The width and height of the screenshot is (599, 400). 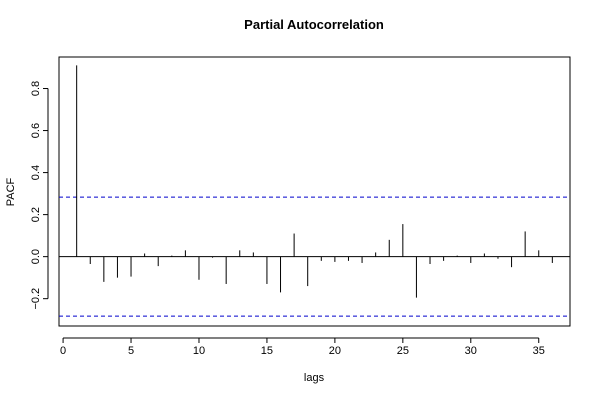 I want to click on x-tick-label: 10, so click(x=199, y=351).